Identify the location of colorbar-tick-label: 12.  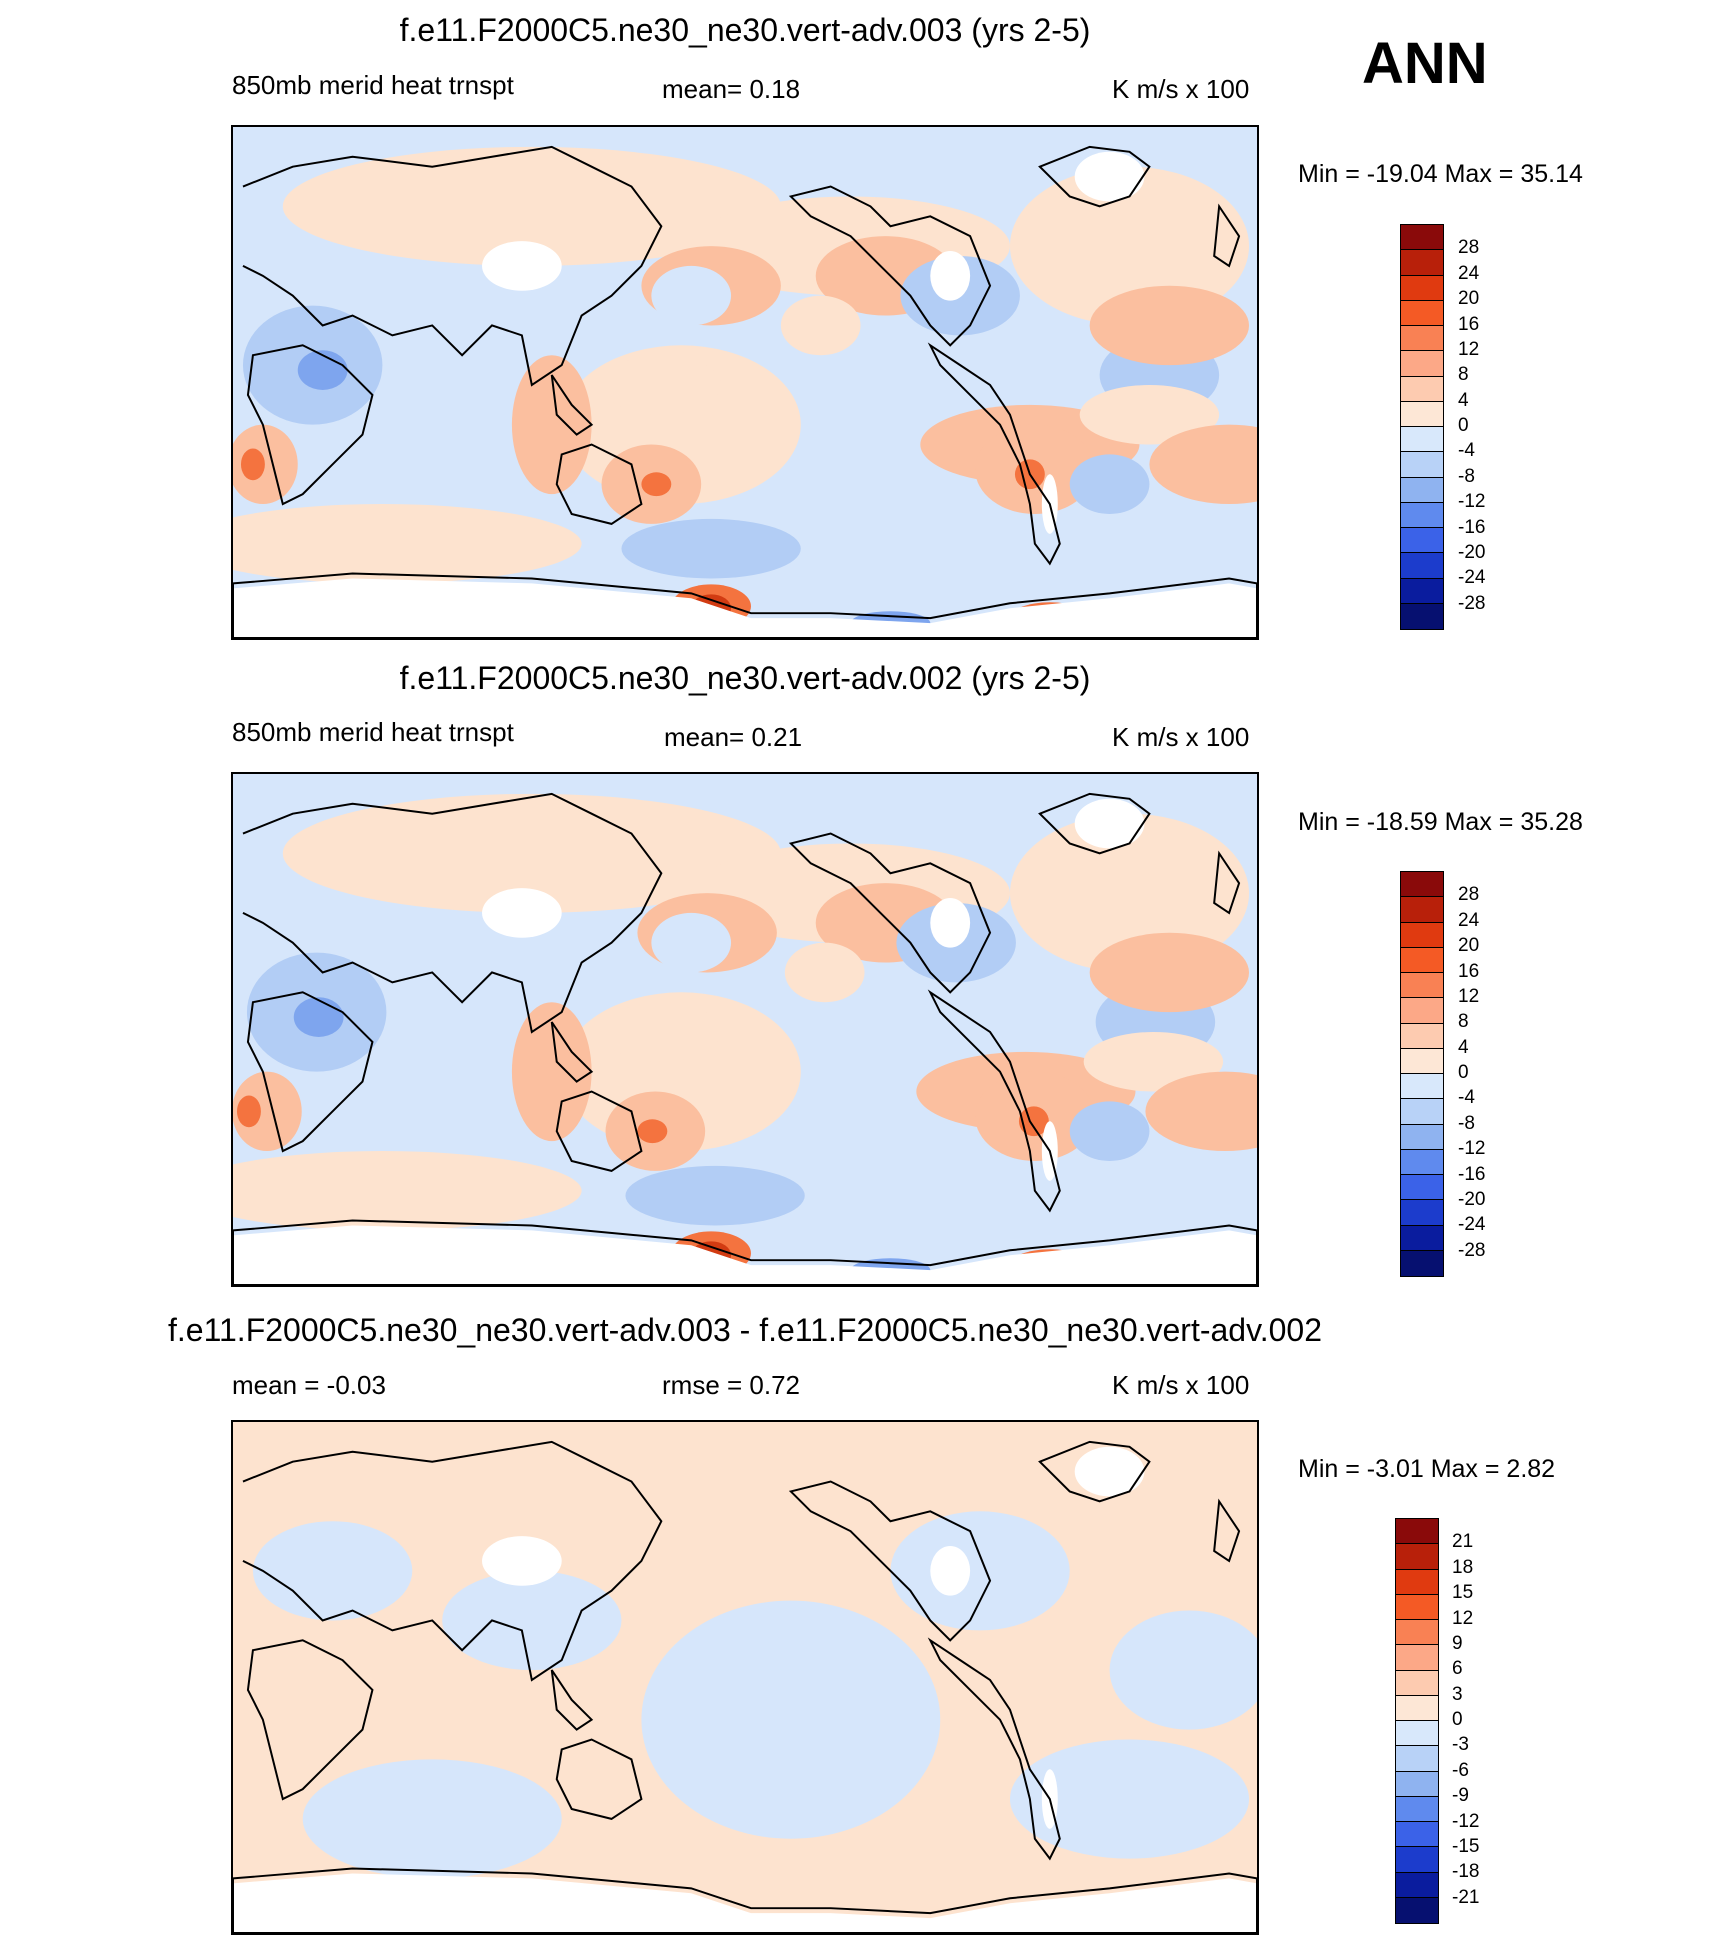
(1469, 349).